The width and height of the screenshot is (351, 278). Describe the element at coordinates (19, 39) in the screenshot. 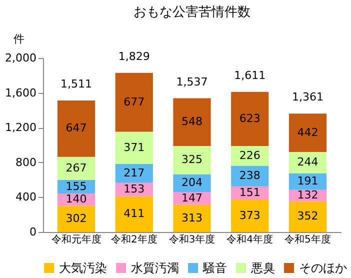

I see `y-axis-title: 件` at that location.